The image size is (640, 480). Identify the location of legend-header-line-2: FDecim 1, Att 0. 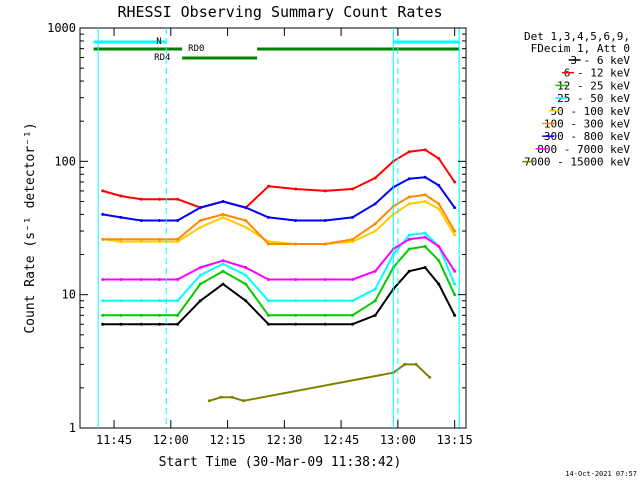
(580, 48).